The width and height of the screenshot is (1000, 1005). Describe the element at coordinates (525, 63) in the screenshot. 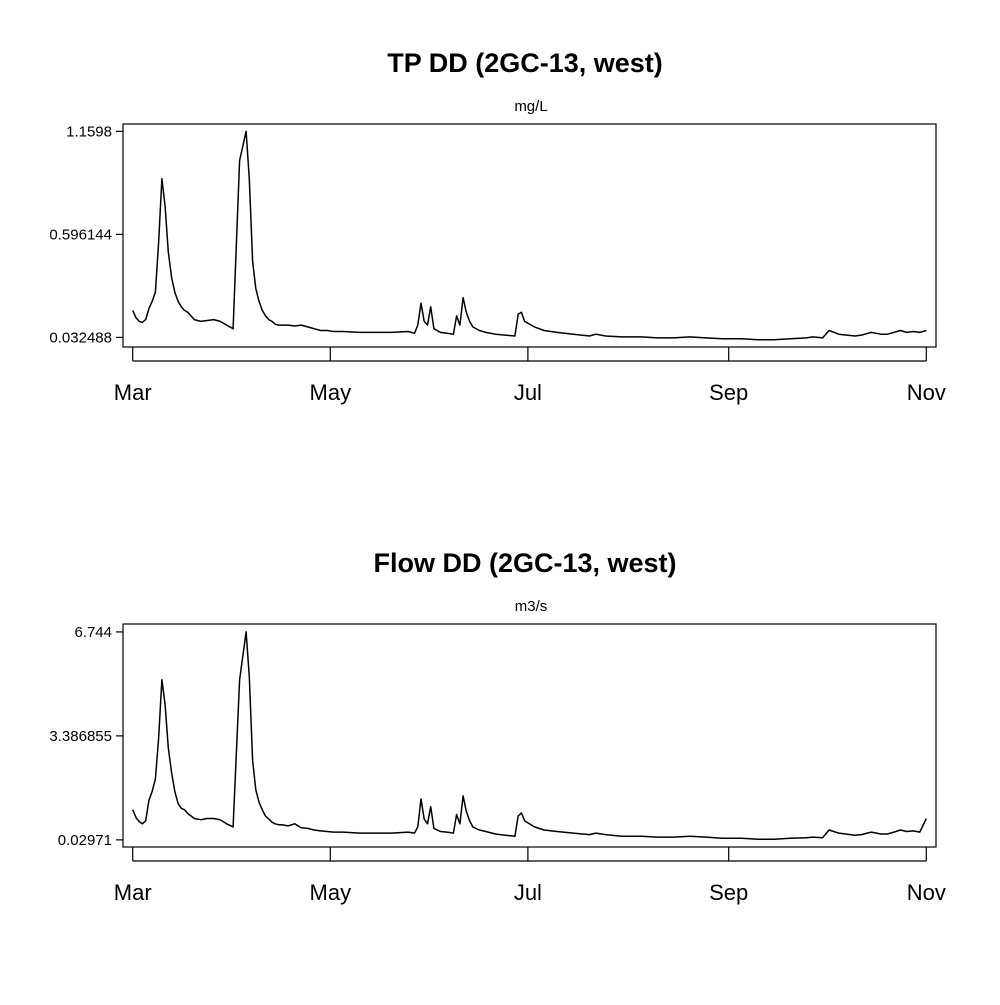

I see `chart-title: TP DD (2GC-13, west)` at that location.